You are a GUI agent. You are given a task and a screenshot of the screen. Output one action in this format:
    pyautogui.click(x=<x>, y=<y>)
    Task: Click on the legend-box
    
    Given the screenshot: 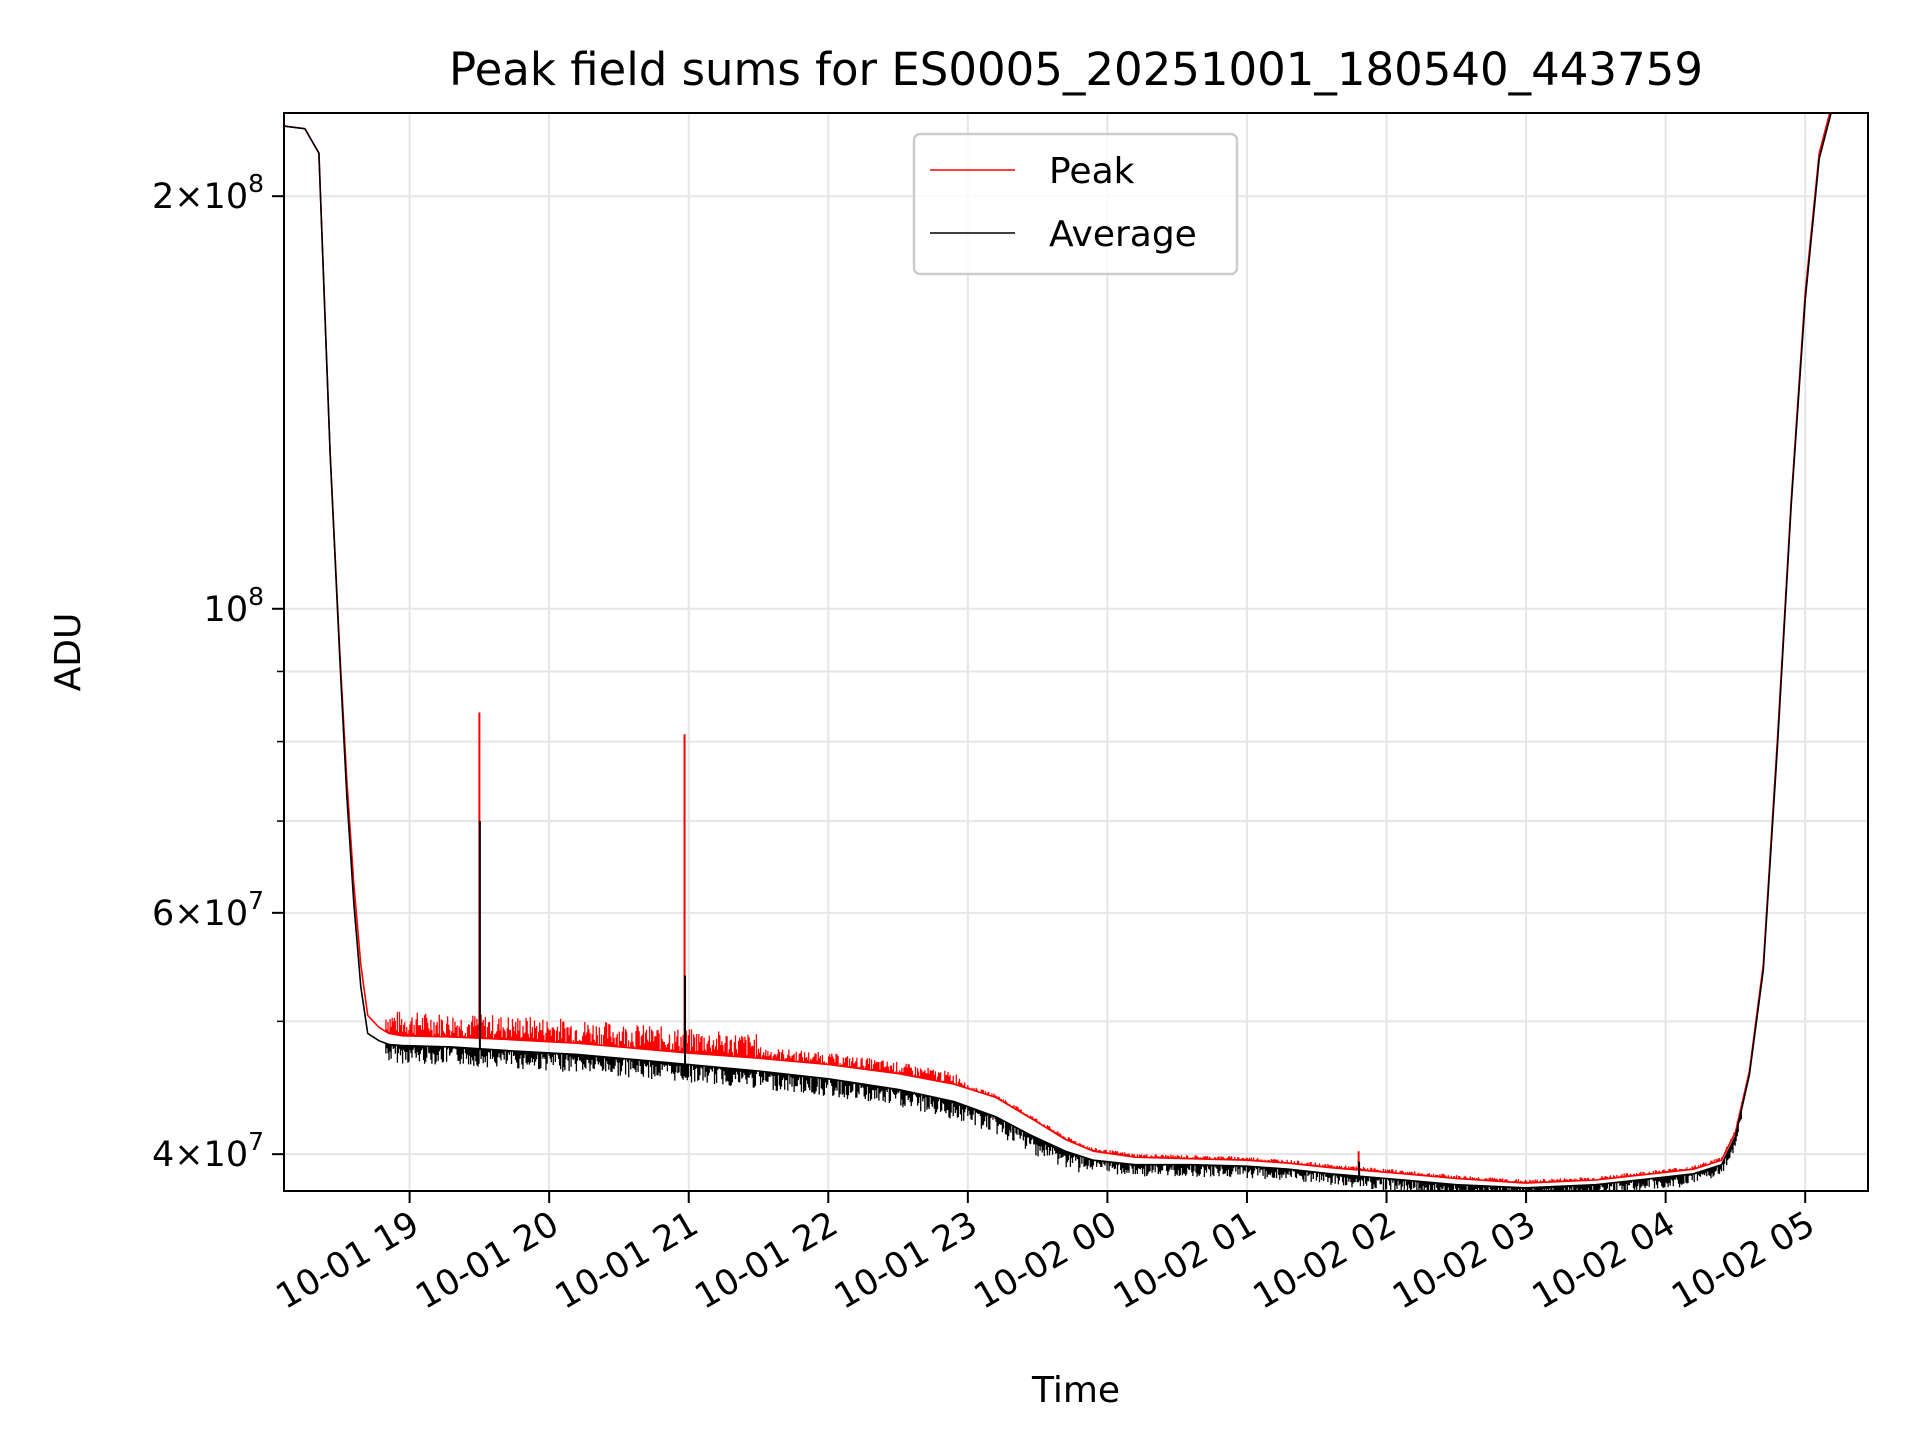 What is the action you would take?
    pyautogui.click(x=1075, y=204)
    